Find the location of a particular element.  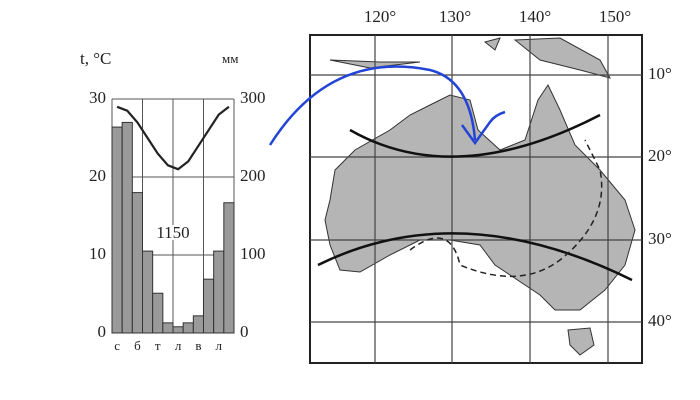

tasmania is located at coordinates (581, 341).